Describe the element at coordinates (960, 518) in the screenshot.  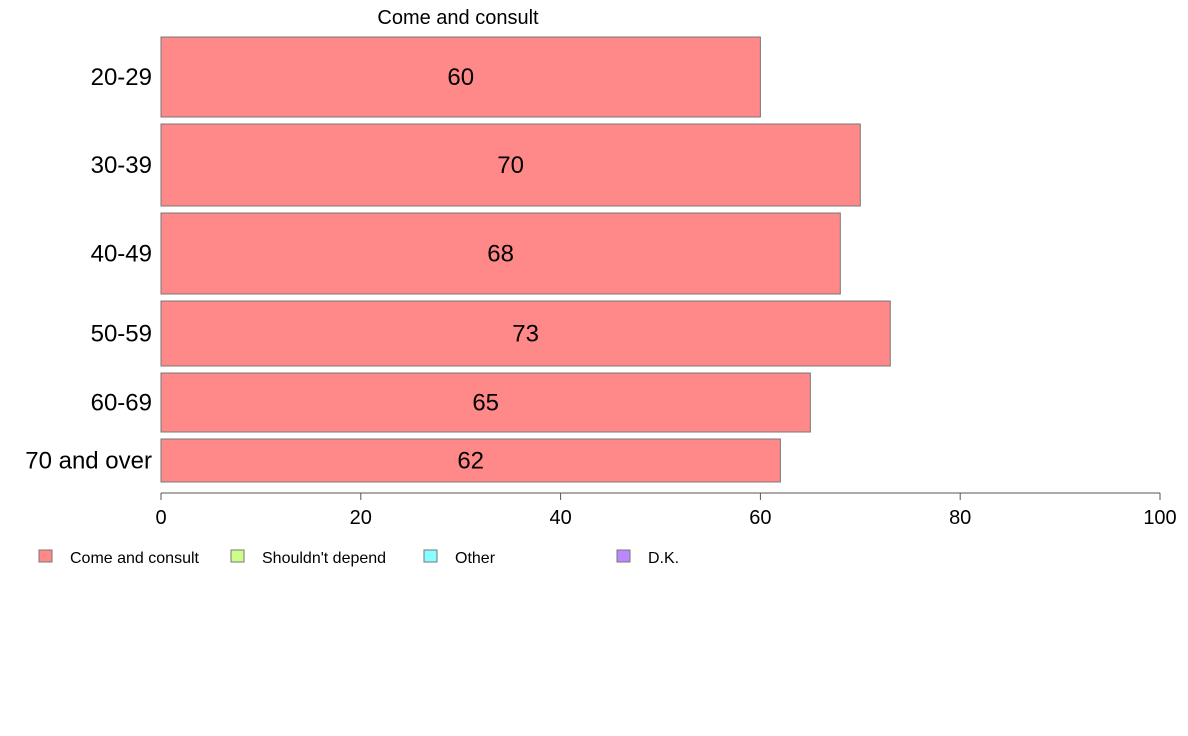
I see `x-tick-label: 80` at that location.